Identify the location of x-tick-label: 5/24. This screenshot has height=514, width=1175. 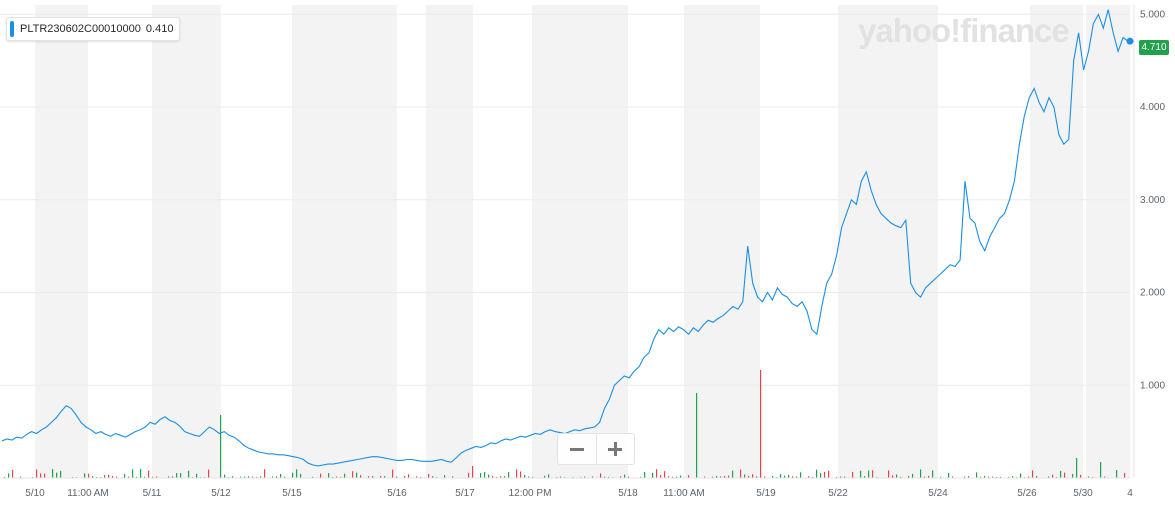
(938, 493).